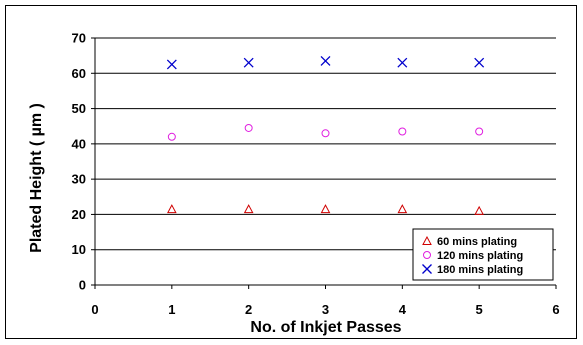 The image size is (583, 345). I want to click on x-tick-label: 1, so click(171, 309).